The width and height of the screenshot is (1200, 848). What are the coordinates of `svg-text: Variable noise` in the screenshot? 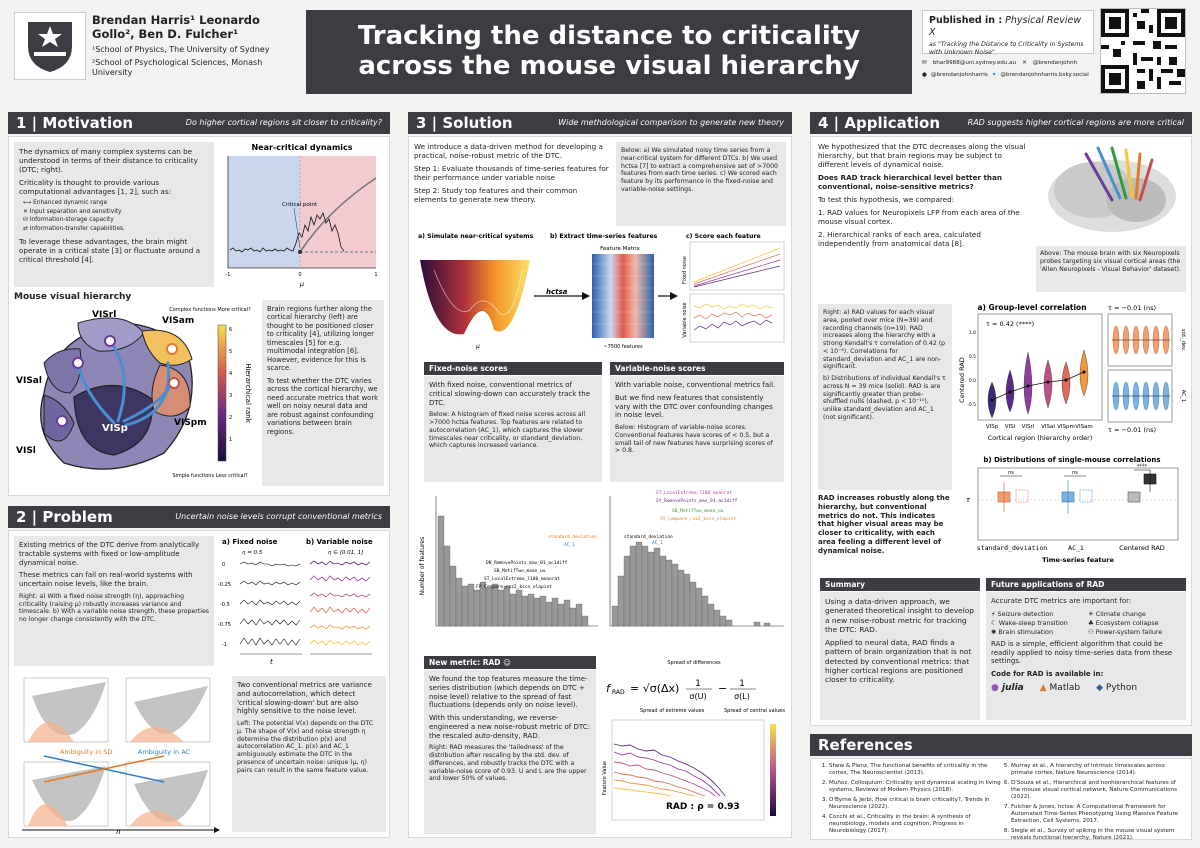 It's located at (685, 319).